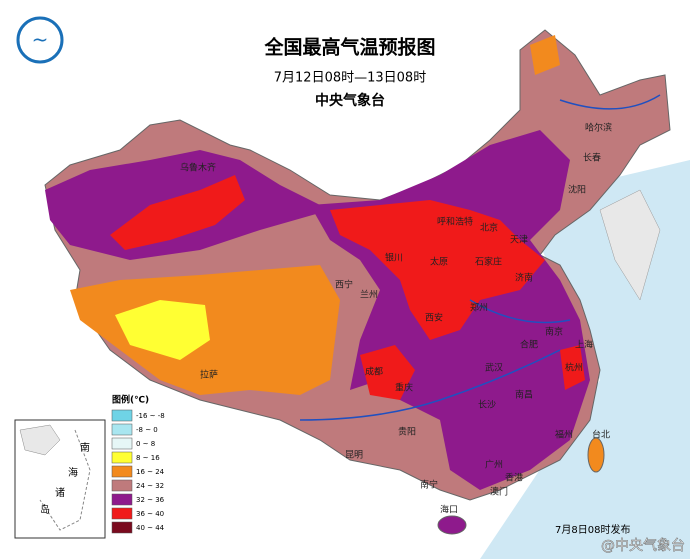  Describe the element at coordinates (150, 486) in the screenshot. I see `legend-label: 24 ~ 32` at that location.